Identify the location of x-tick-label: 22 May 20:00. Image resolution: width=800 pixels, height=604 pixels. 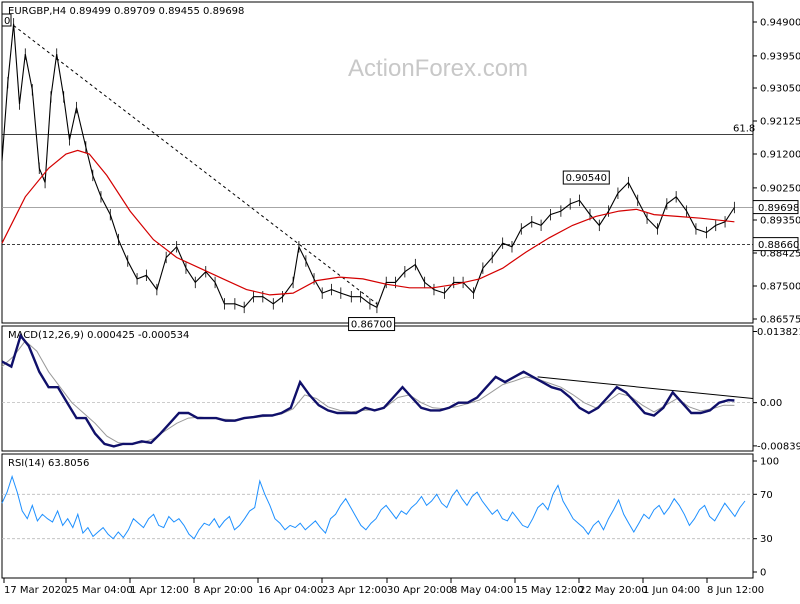
(613, 590).